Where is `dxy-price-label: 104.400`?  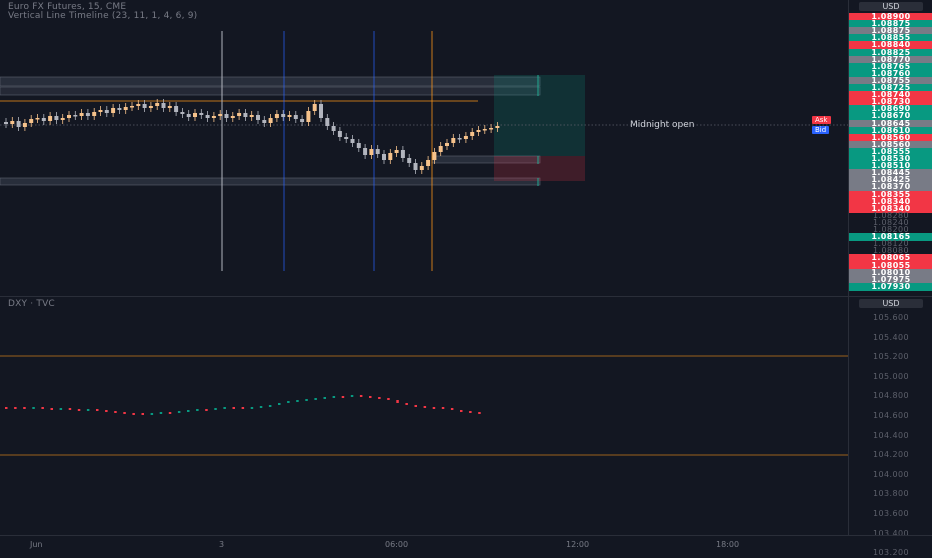 dxy-price-label: 104.400 is located at coordinates (891, 435).